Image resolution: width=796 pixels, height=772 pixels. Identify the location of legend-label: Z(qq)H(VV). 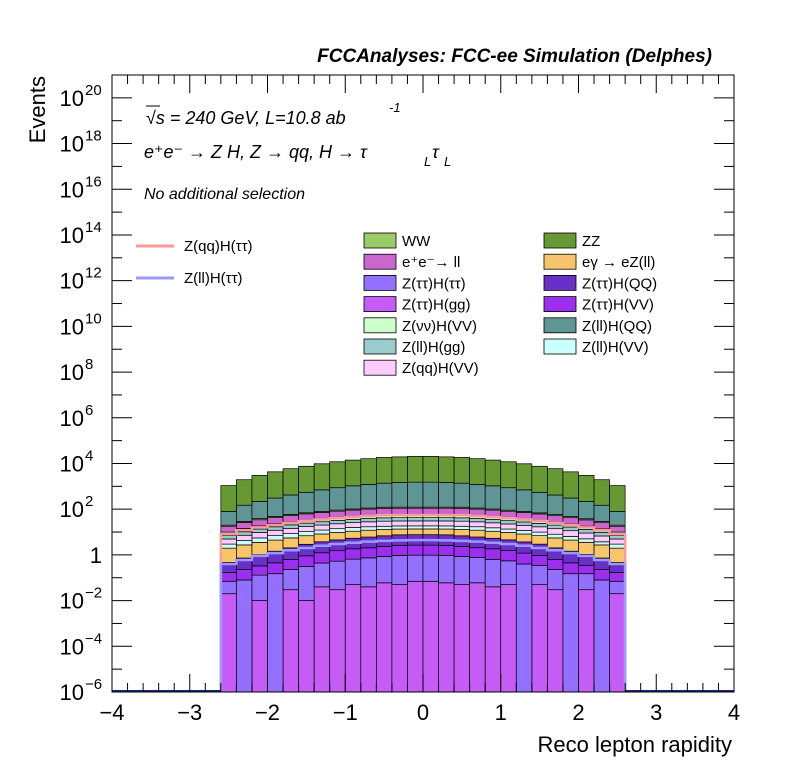
(440, 368).